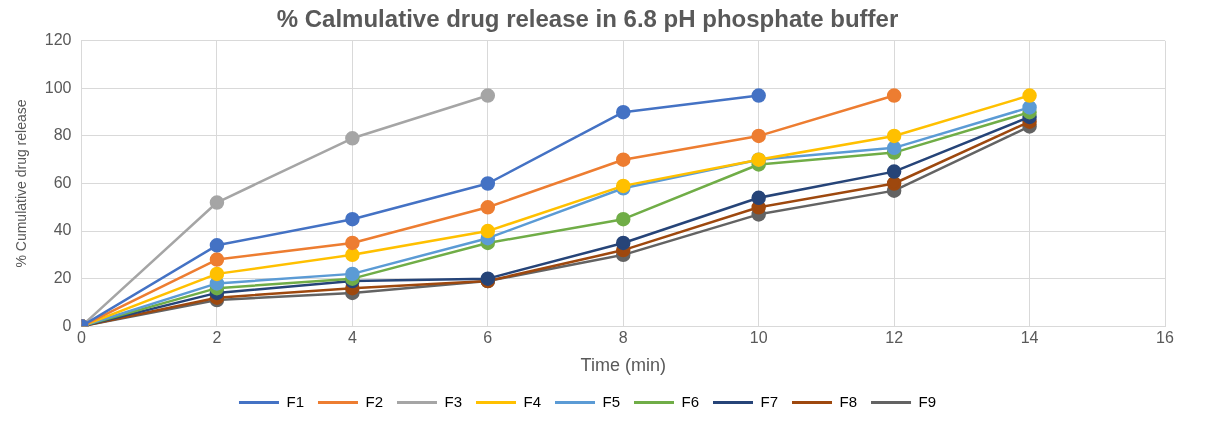  Describe the element at coordinates (62, 278) in the screenshot. I see `y-tick-label: 20` at that location.